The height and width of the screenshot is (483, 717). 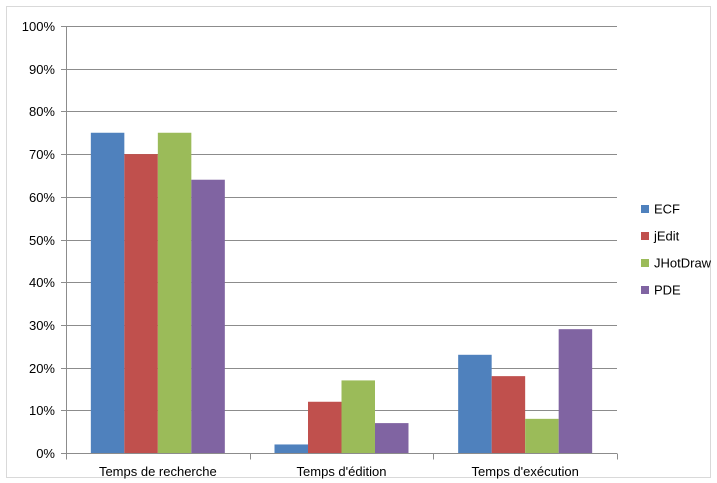 I want to click on legend-label: jEdit, so click(x=666, y=236).